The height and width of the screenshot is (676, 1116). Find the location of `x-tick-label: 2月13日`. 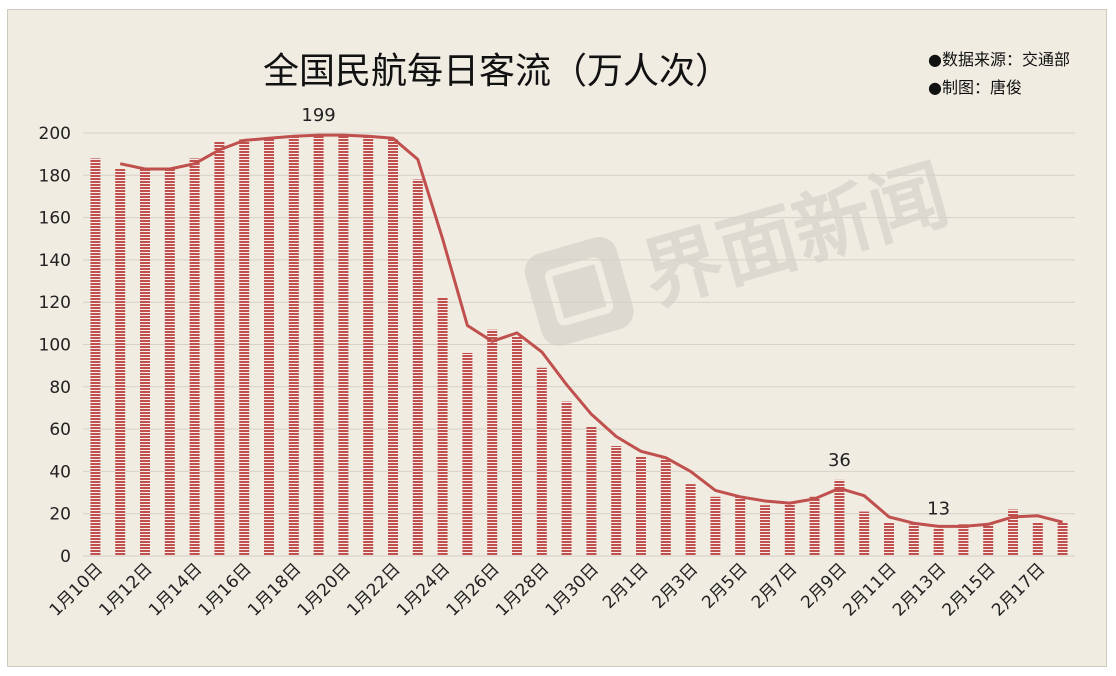

x-tick-label: 2月13日 is located at coordinates (919, 589).